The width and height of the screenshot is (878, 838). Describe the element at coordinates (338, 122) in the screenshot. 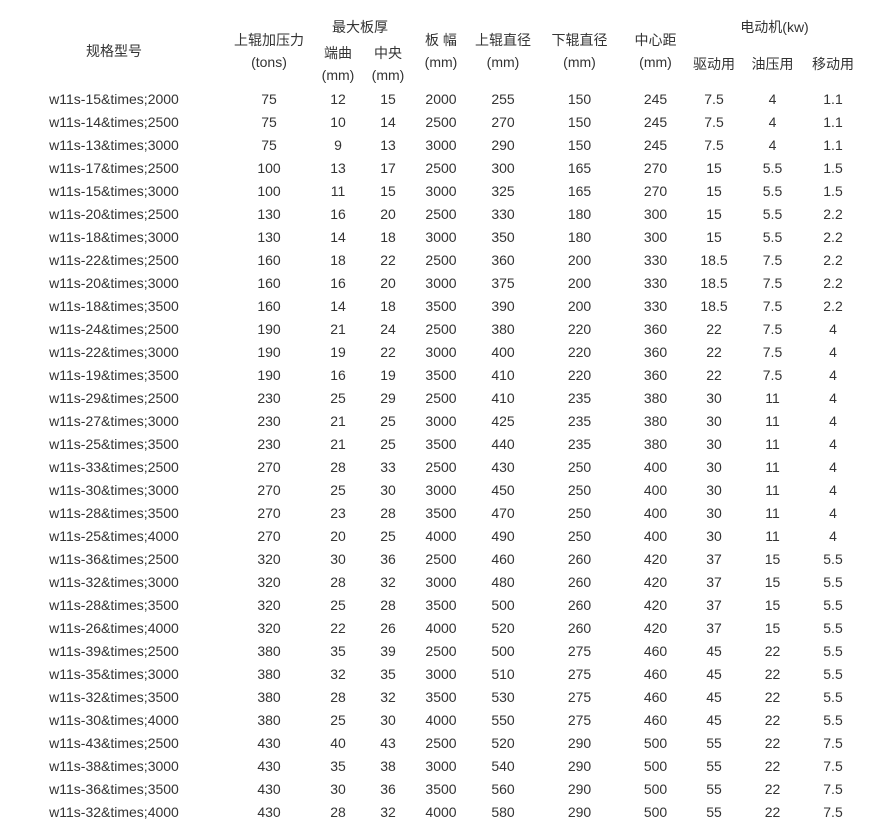

I see `cell-edge_mm: 10` at that location.